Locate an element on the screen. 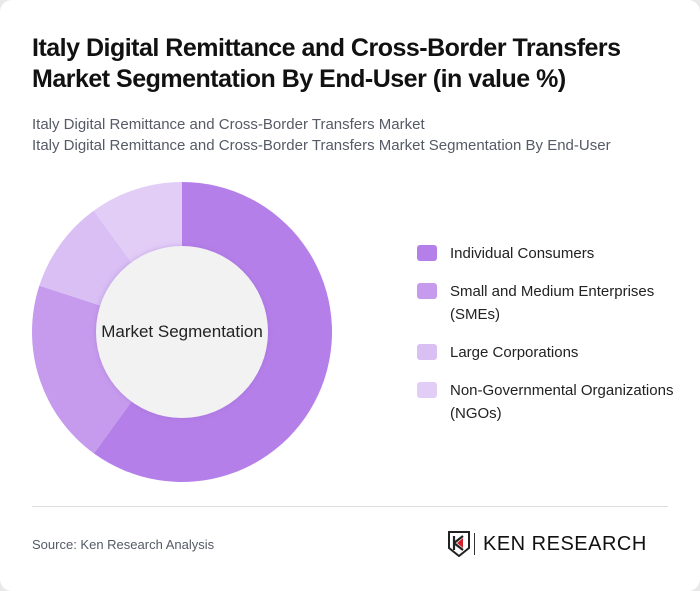 Image resolution: width=700 pixels, height=591 pixels. legend-item-smes: Small and Medium Enterprises (SMEs) is located at coordinates (552, 303).